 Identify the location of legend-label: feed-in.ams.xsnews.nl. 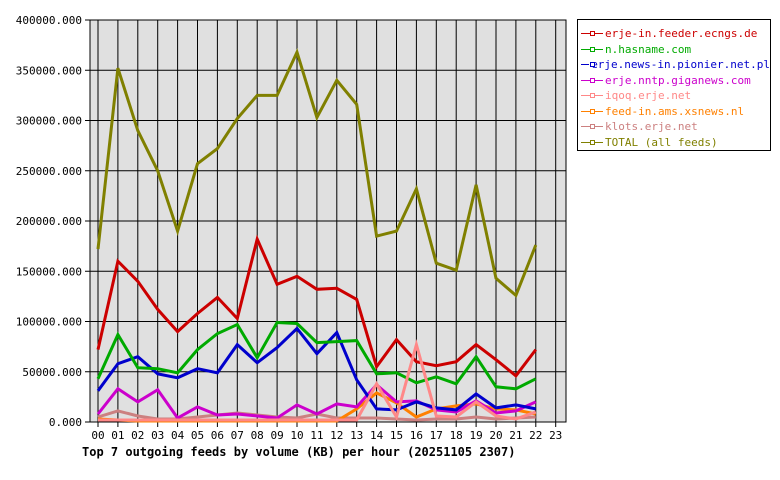
(675, 111).